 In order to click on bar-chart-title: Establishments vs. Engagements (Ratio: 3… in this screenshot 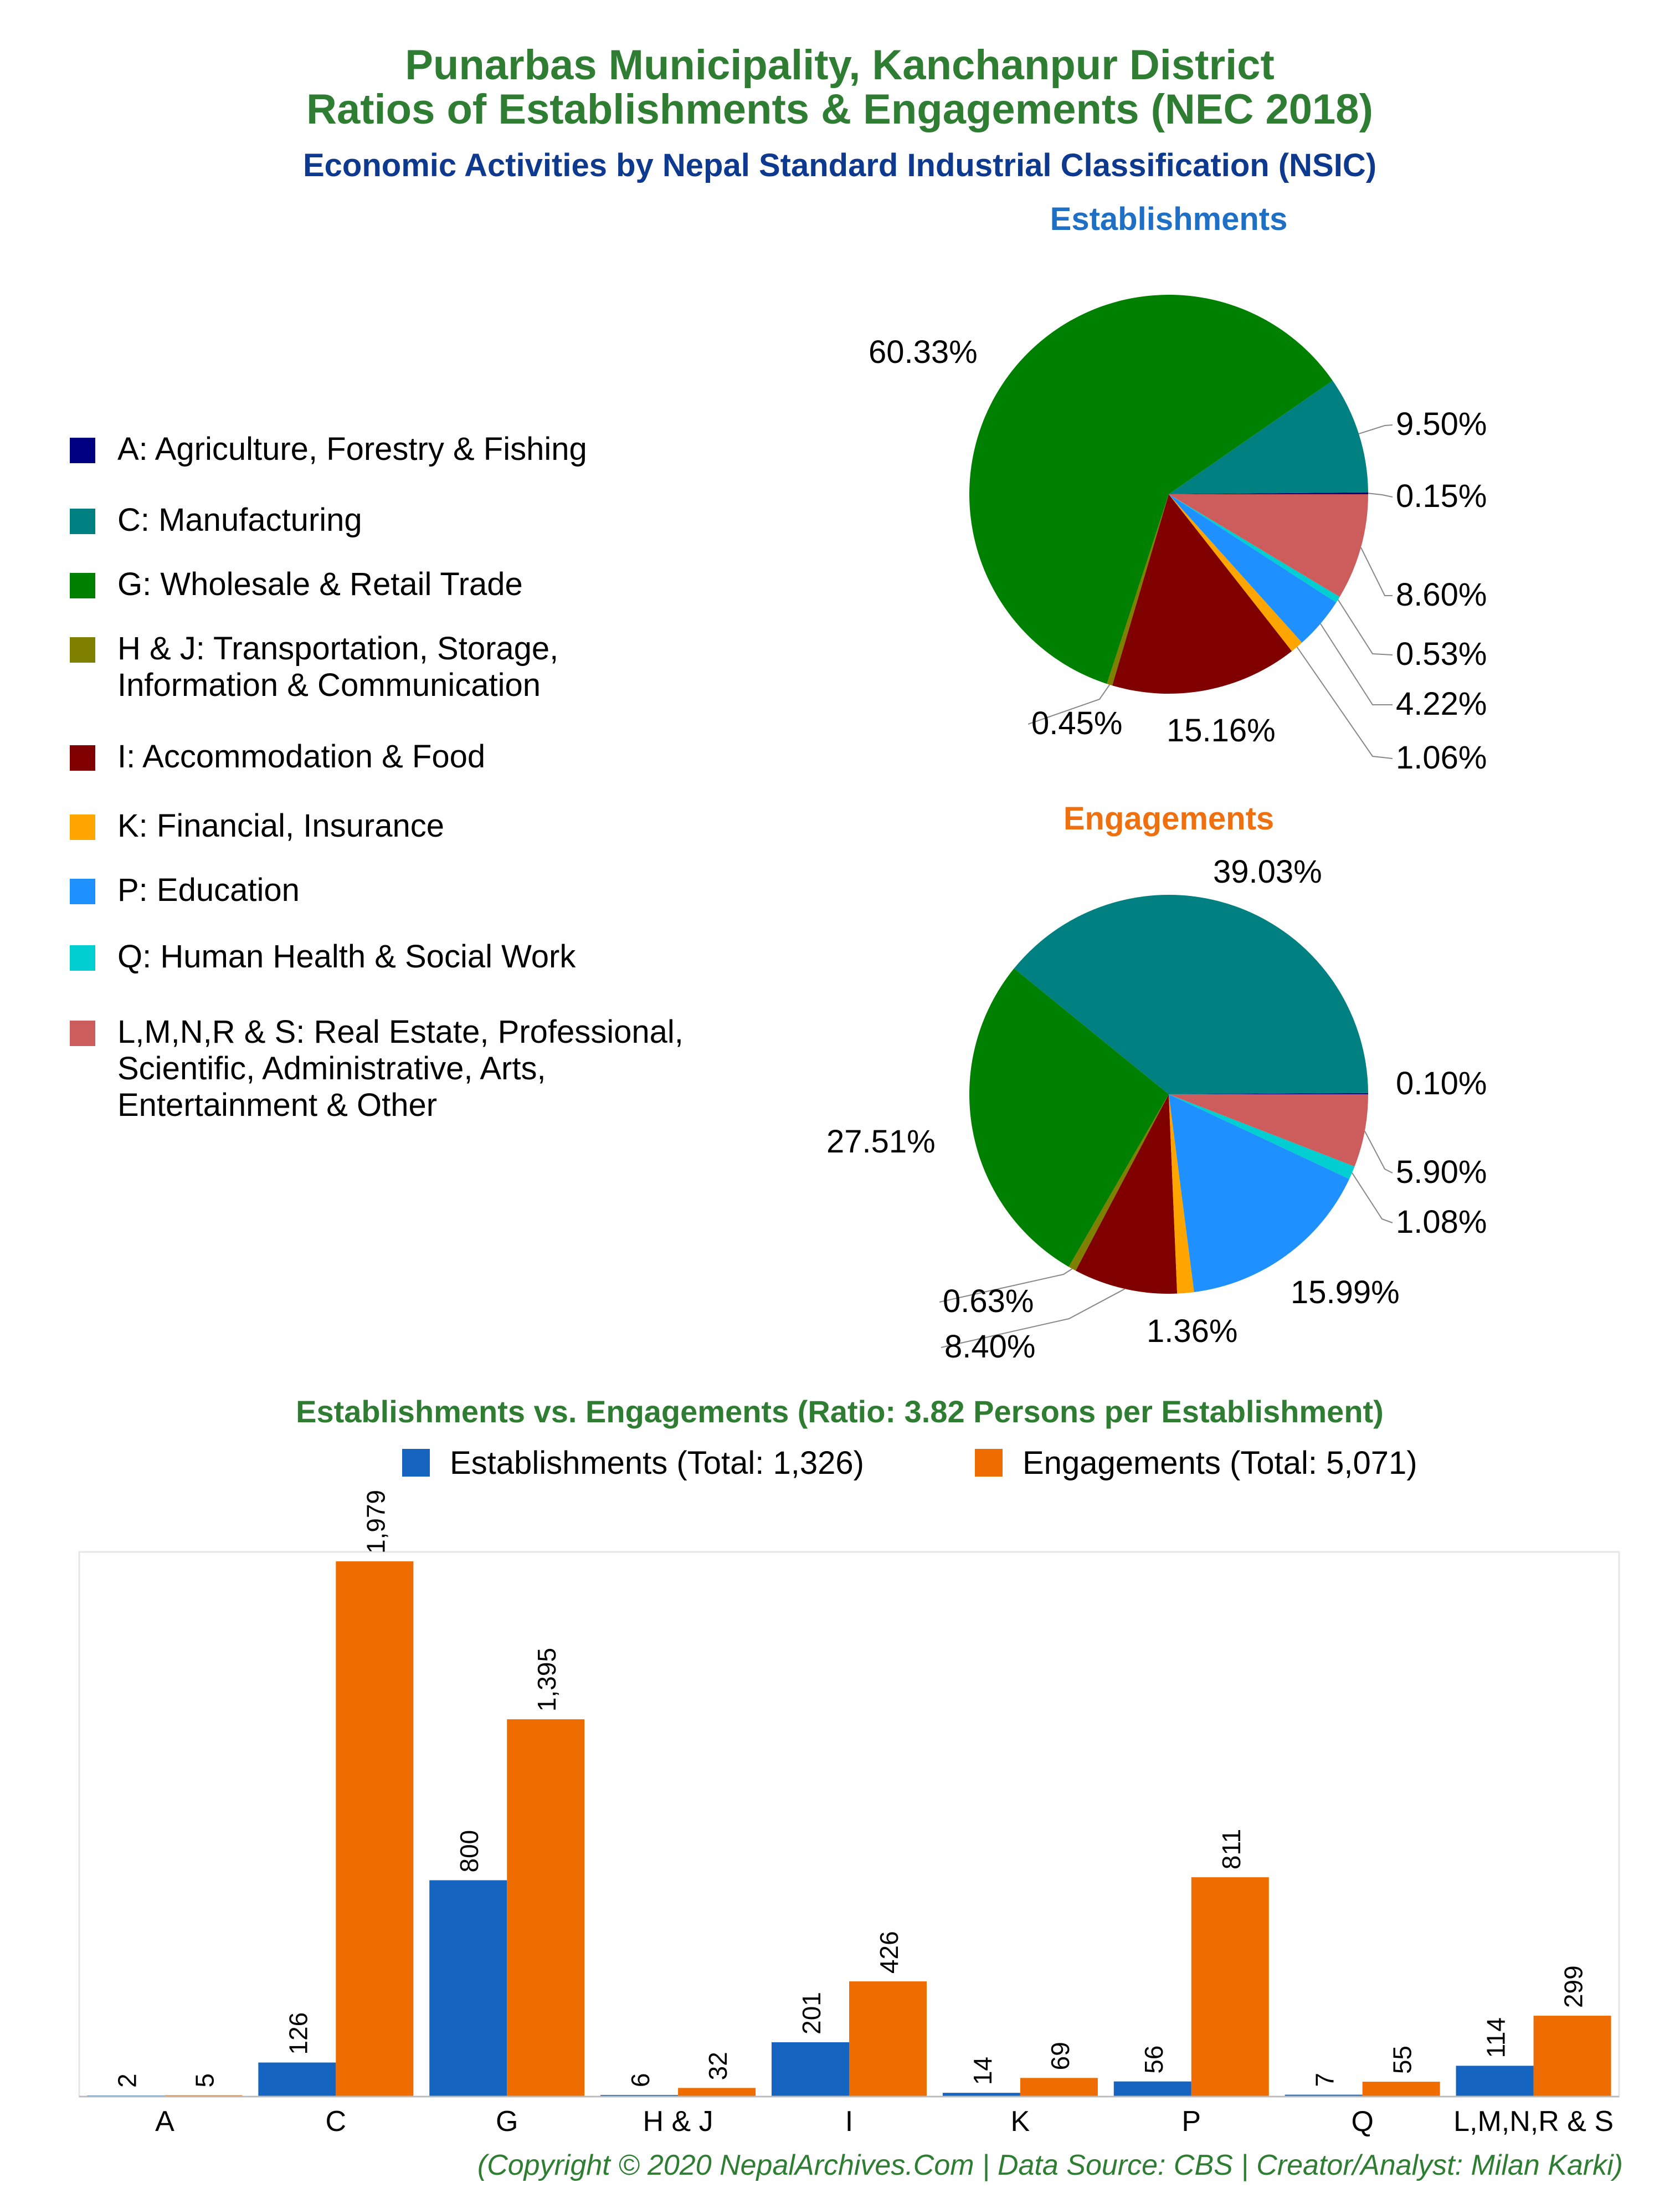, I will do `click(840, 1411)`.